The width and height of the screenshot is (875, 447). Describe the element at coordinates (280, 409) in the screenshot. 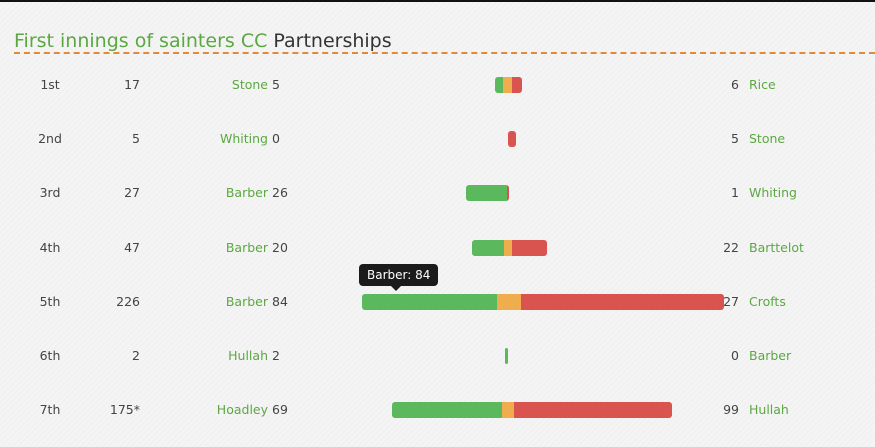

I see `batter1-score: 69` at that location.